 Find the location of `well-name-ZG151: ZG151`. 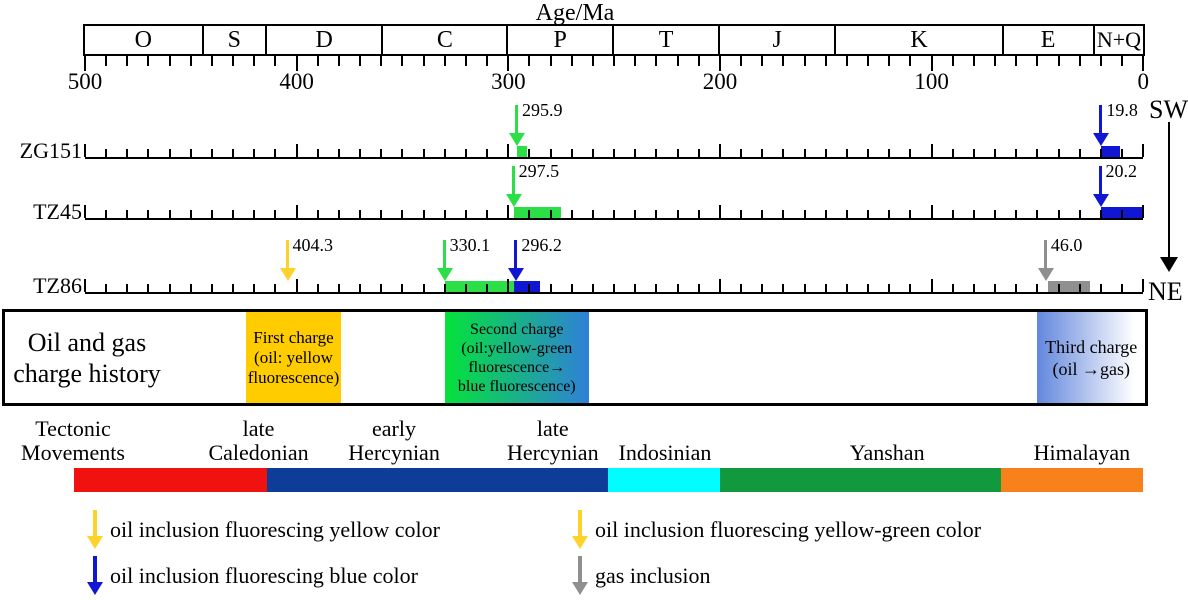

well-name-ZG151: ZG151 is located at coordinates (50, 150).